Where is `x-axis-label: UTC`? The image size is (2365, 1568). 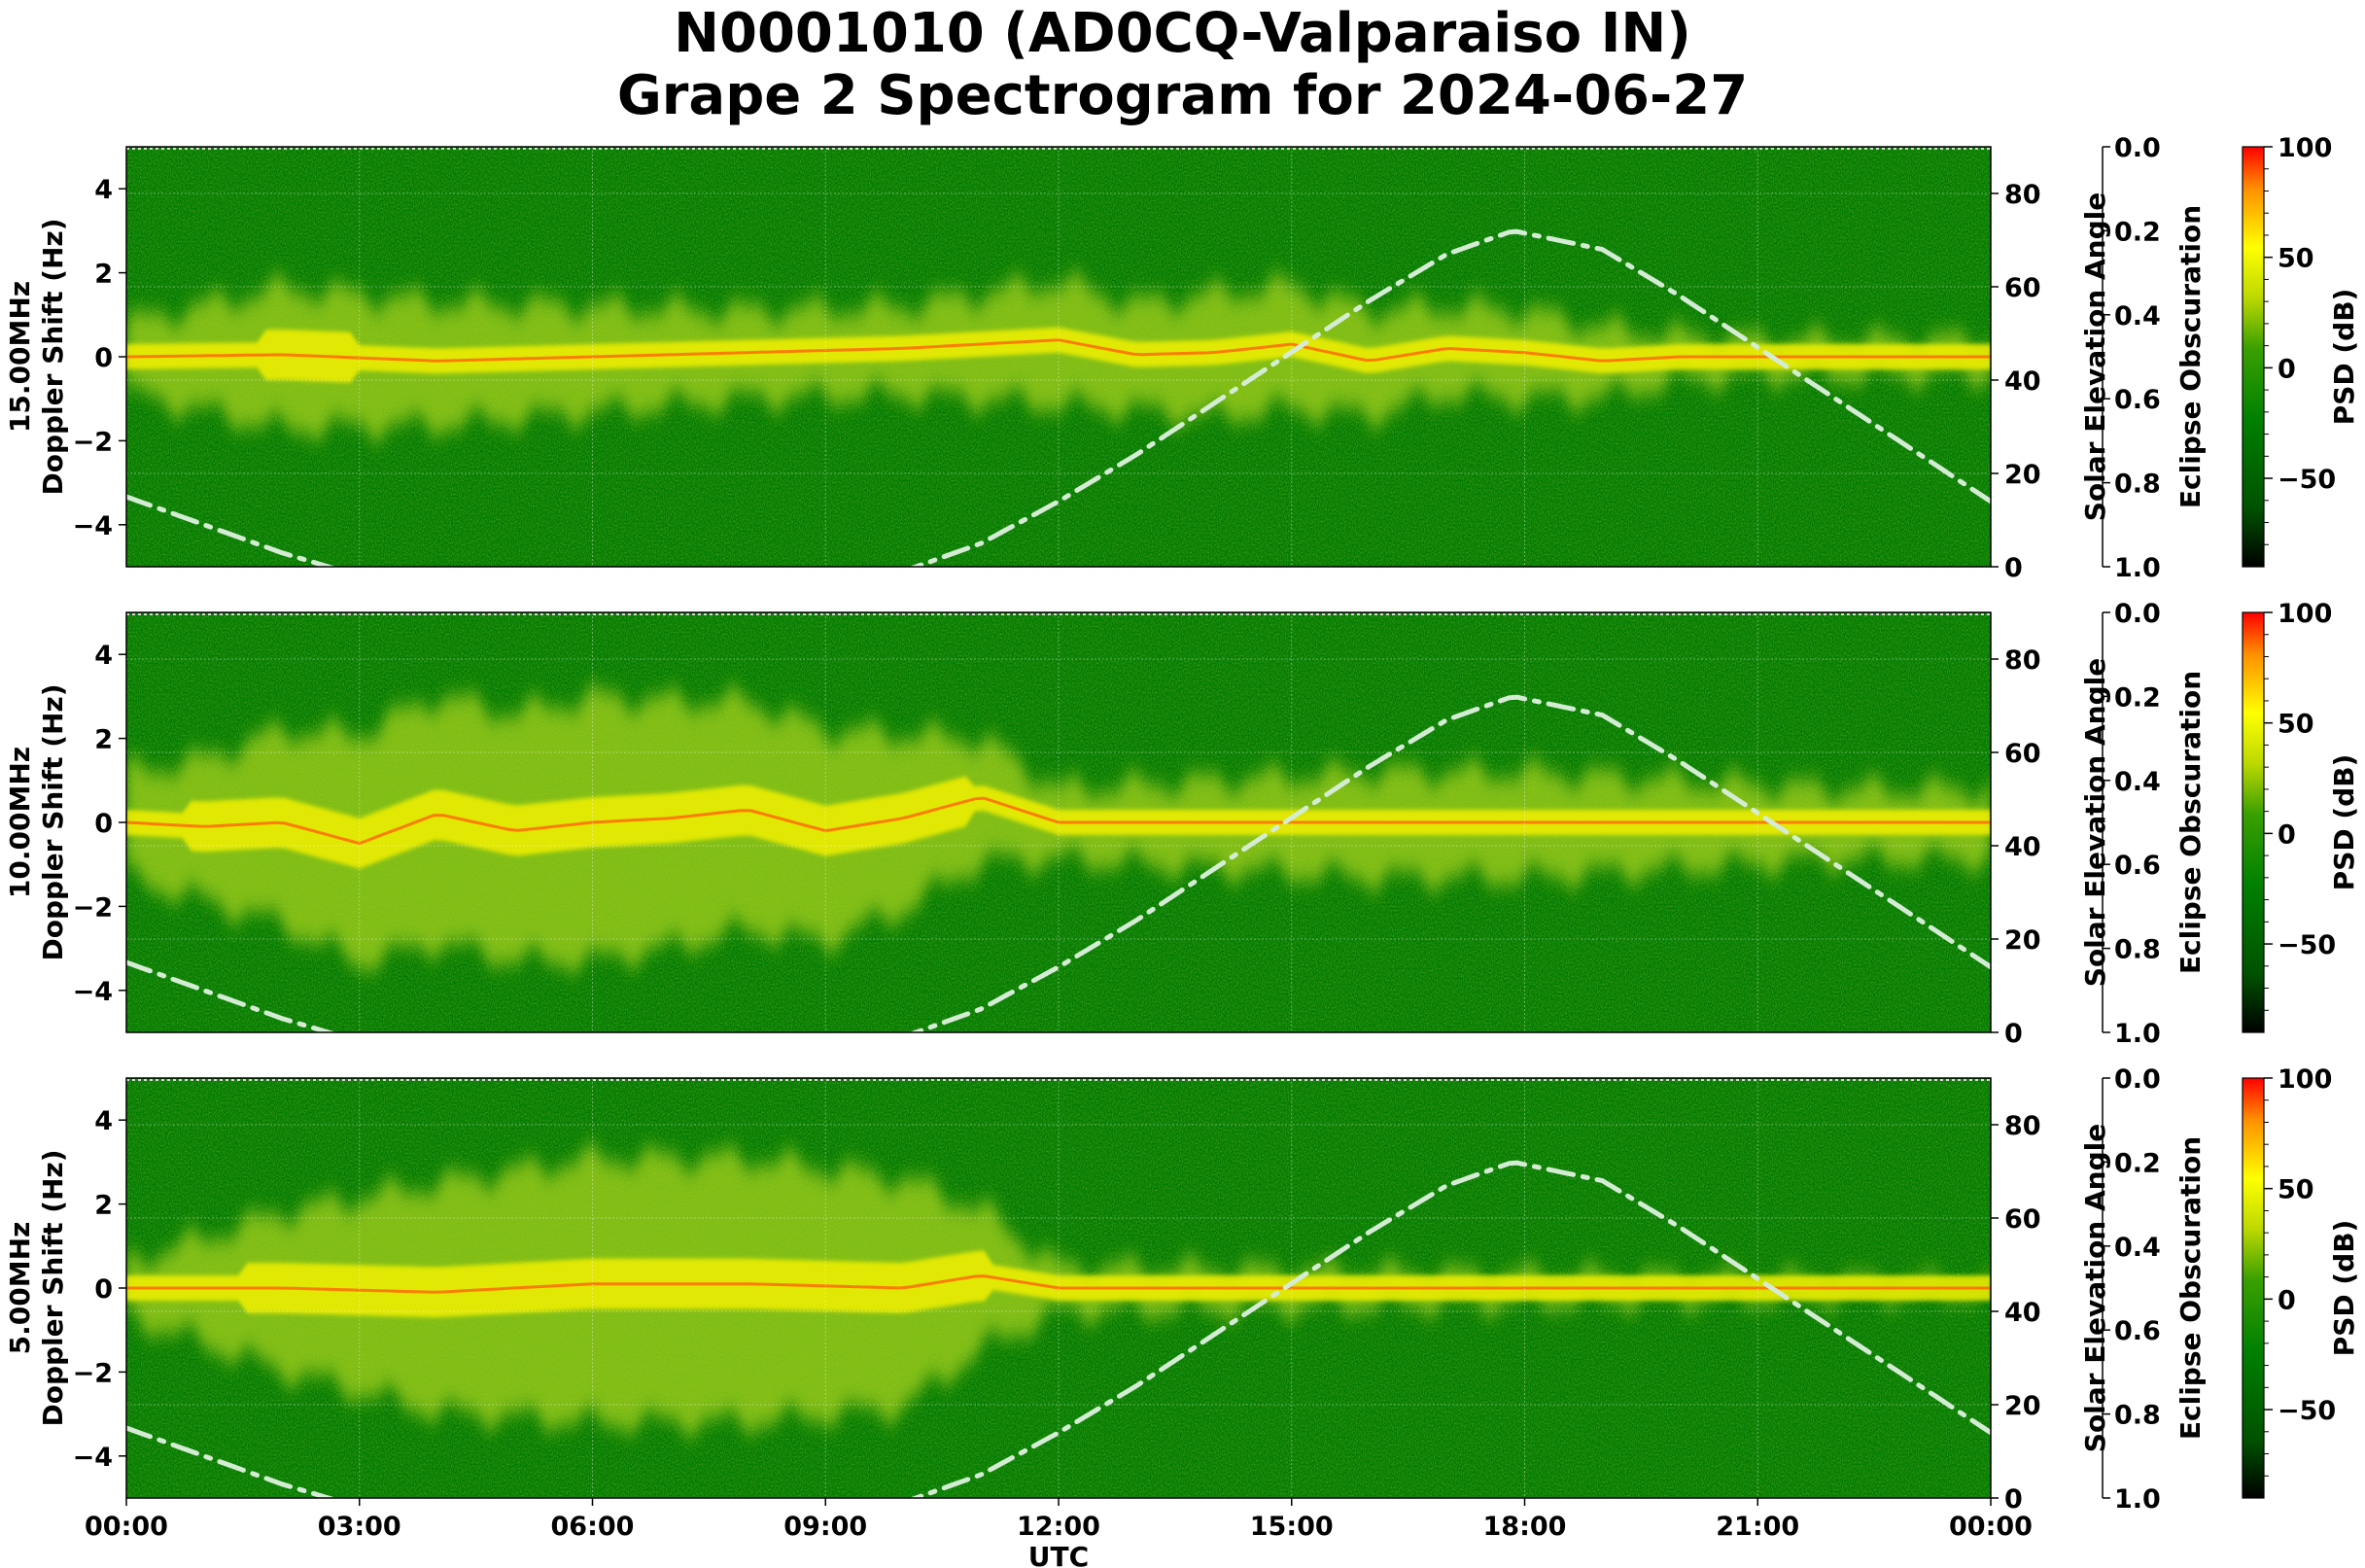 x-axis-label: UTC is located at coordinates (1058, 1554).